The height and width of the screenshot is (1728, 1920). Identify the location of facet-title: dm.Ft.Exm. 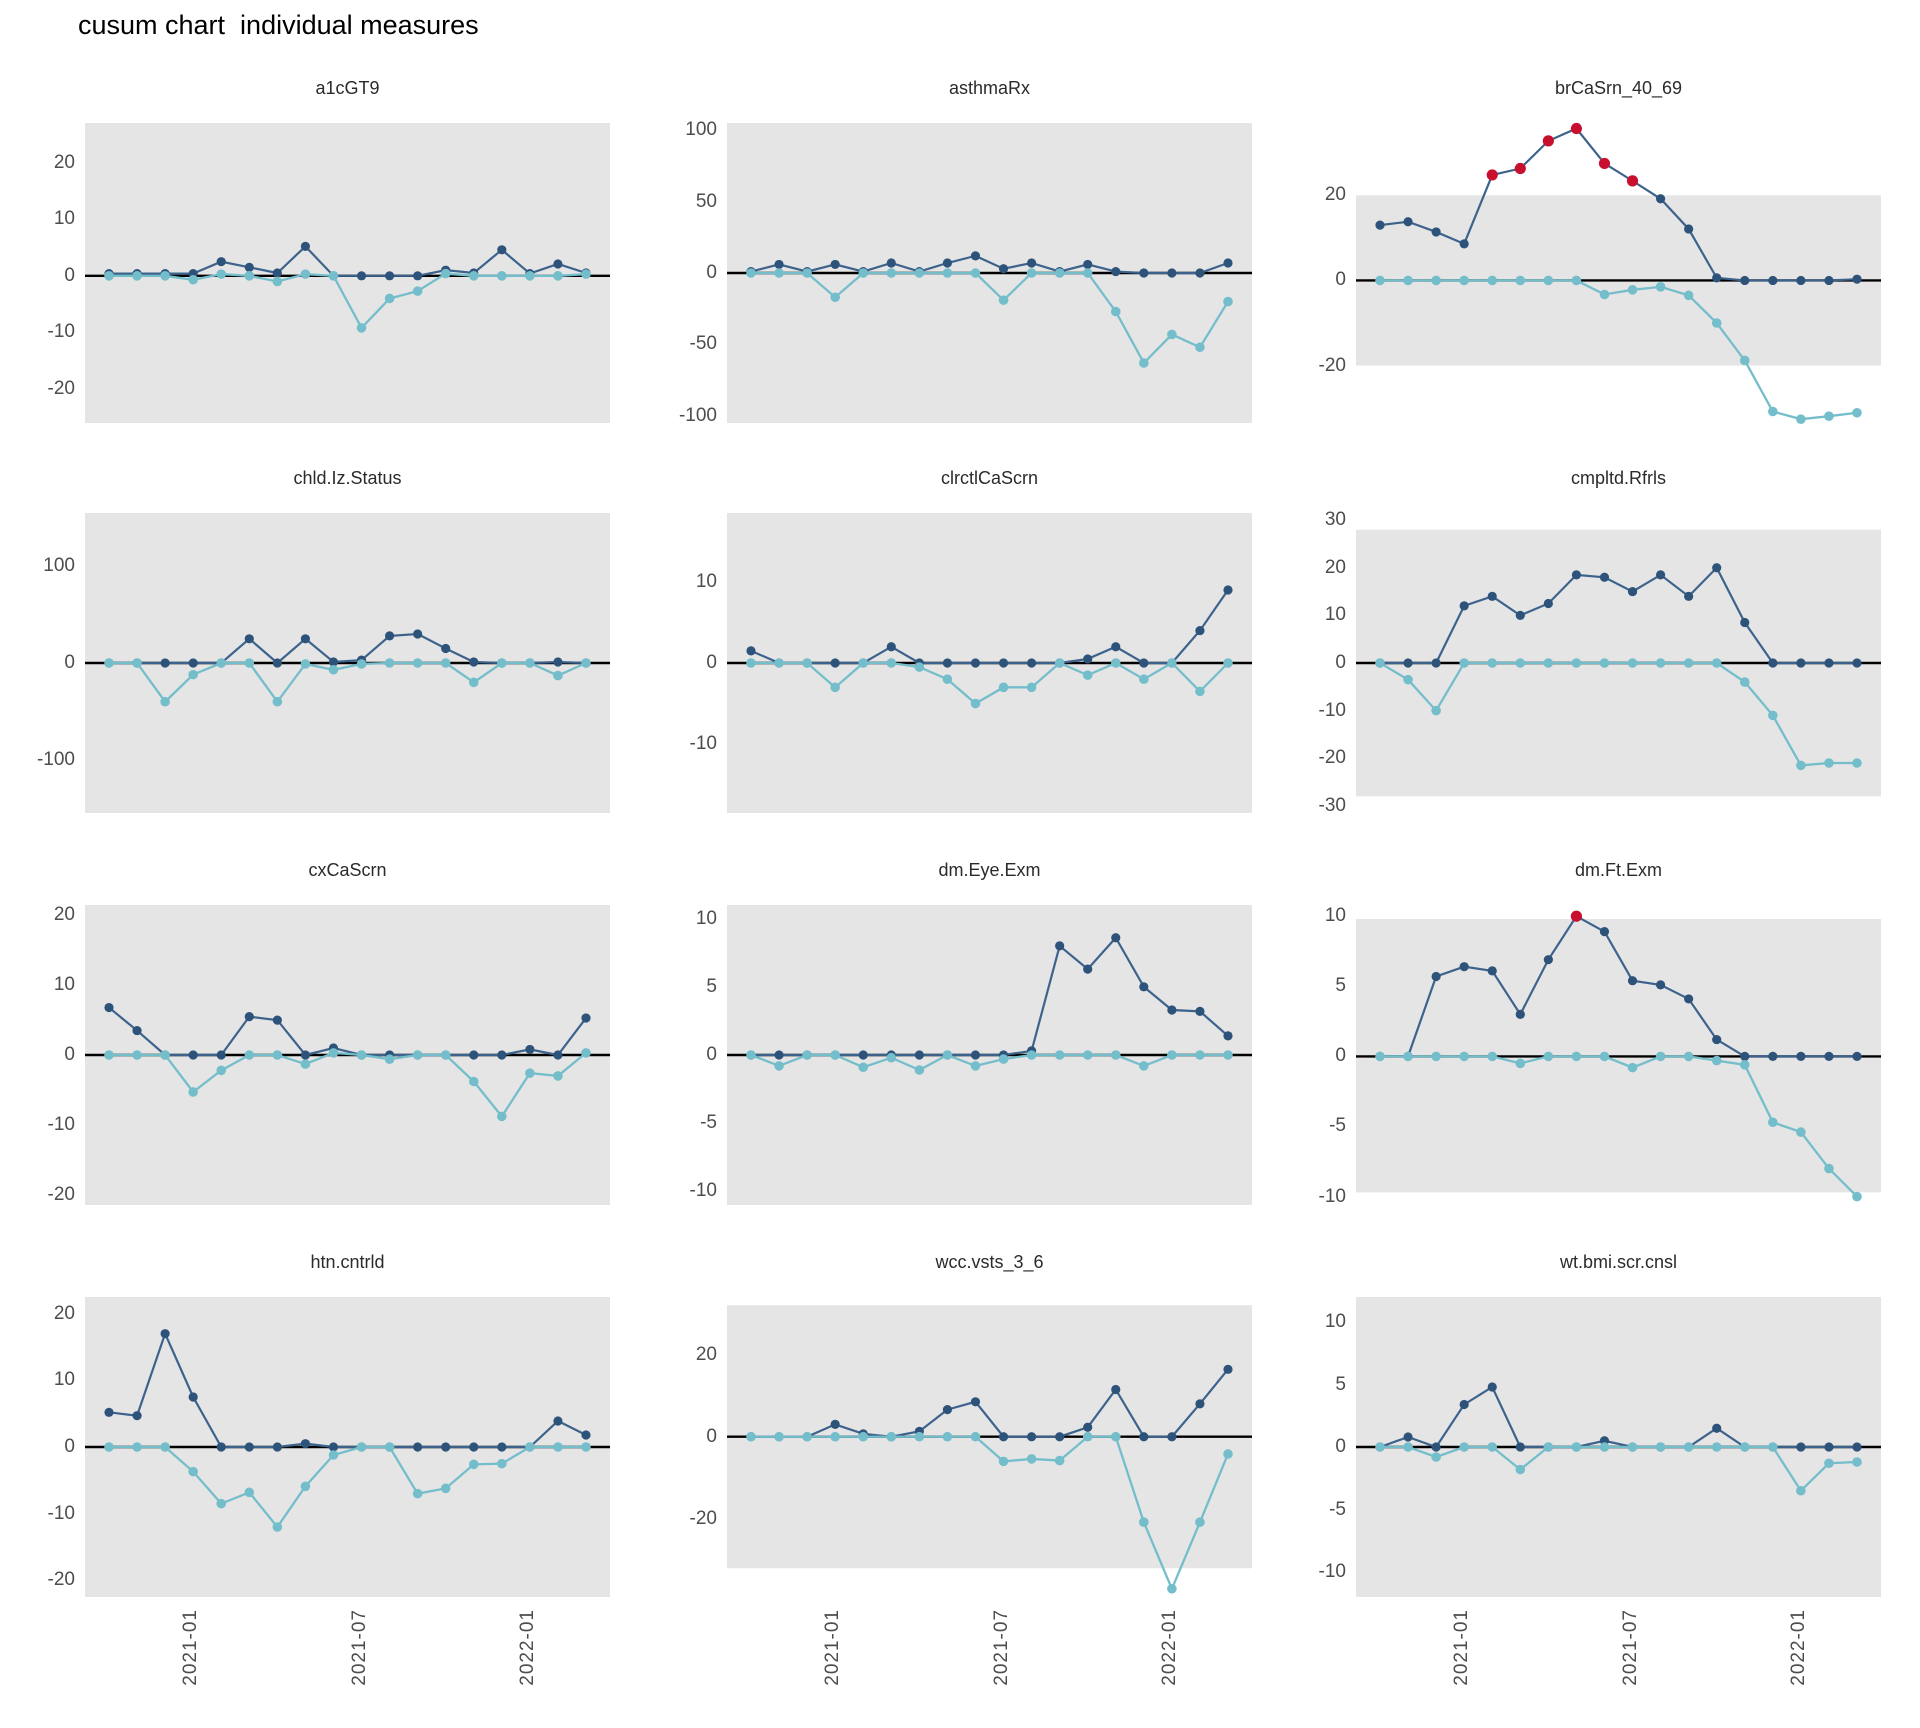
(1618, 870).